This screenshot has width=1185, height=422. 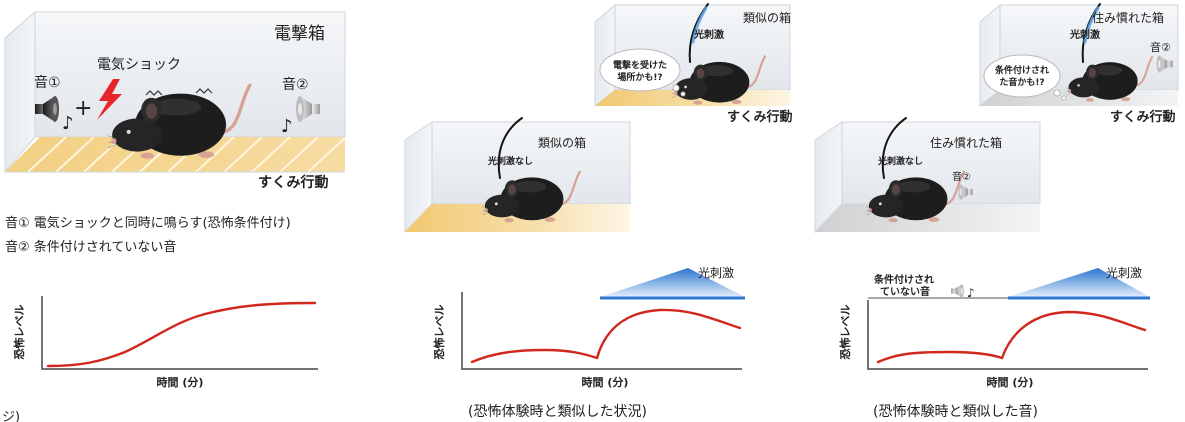 I want to click on lightning-bolt-icon, so click(x=109, y=99).